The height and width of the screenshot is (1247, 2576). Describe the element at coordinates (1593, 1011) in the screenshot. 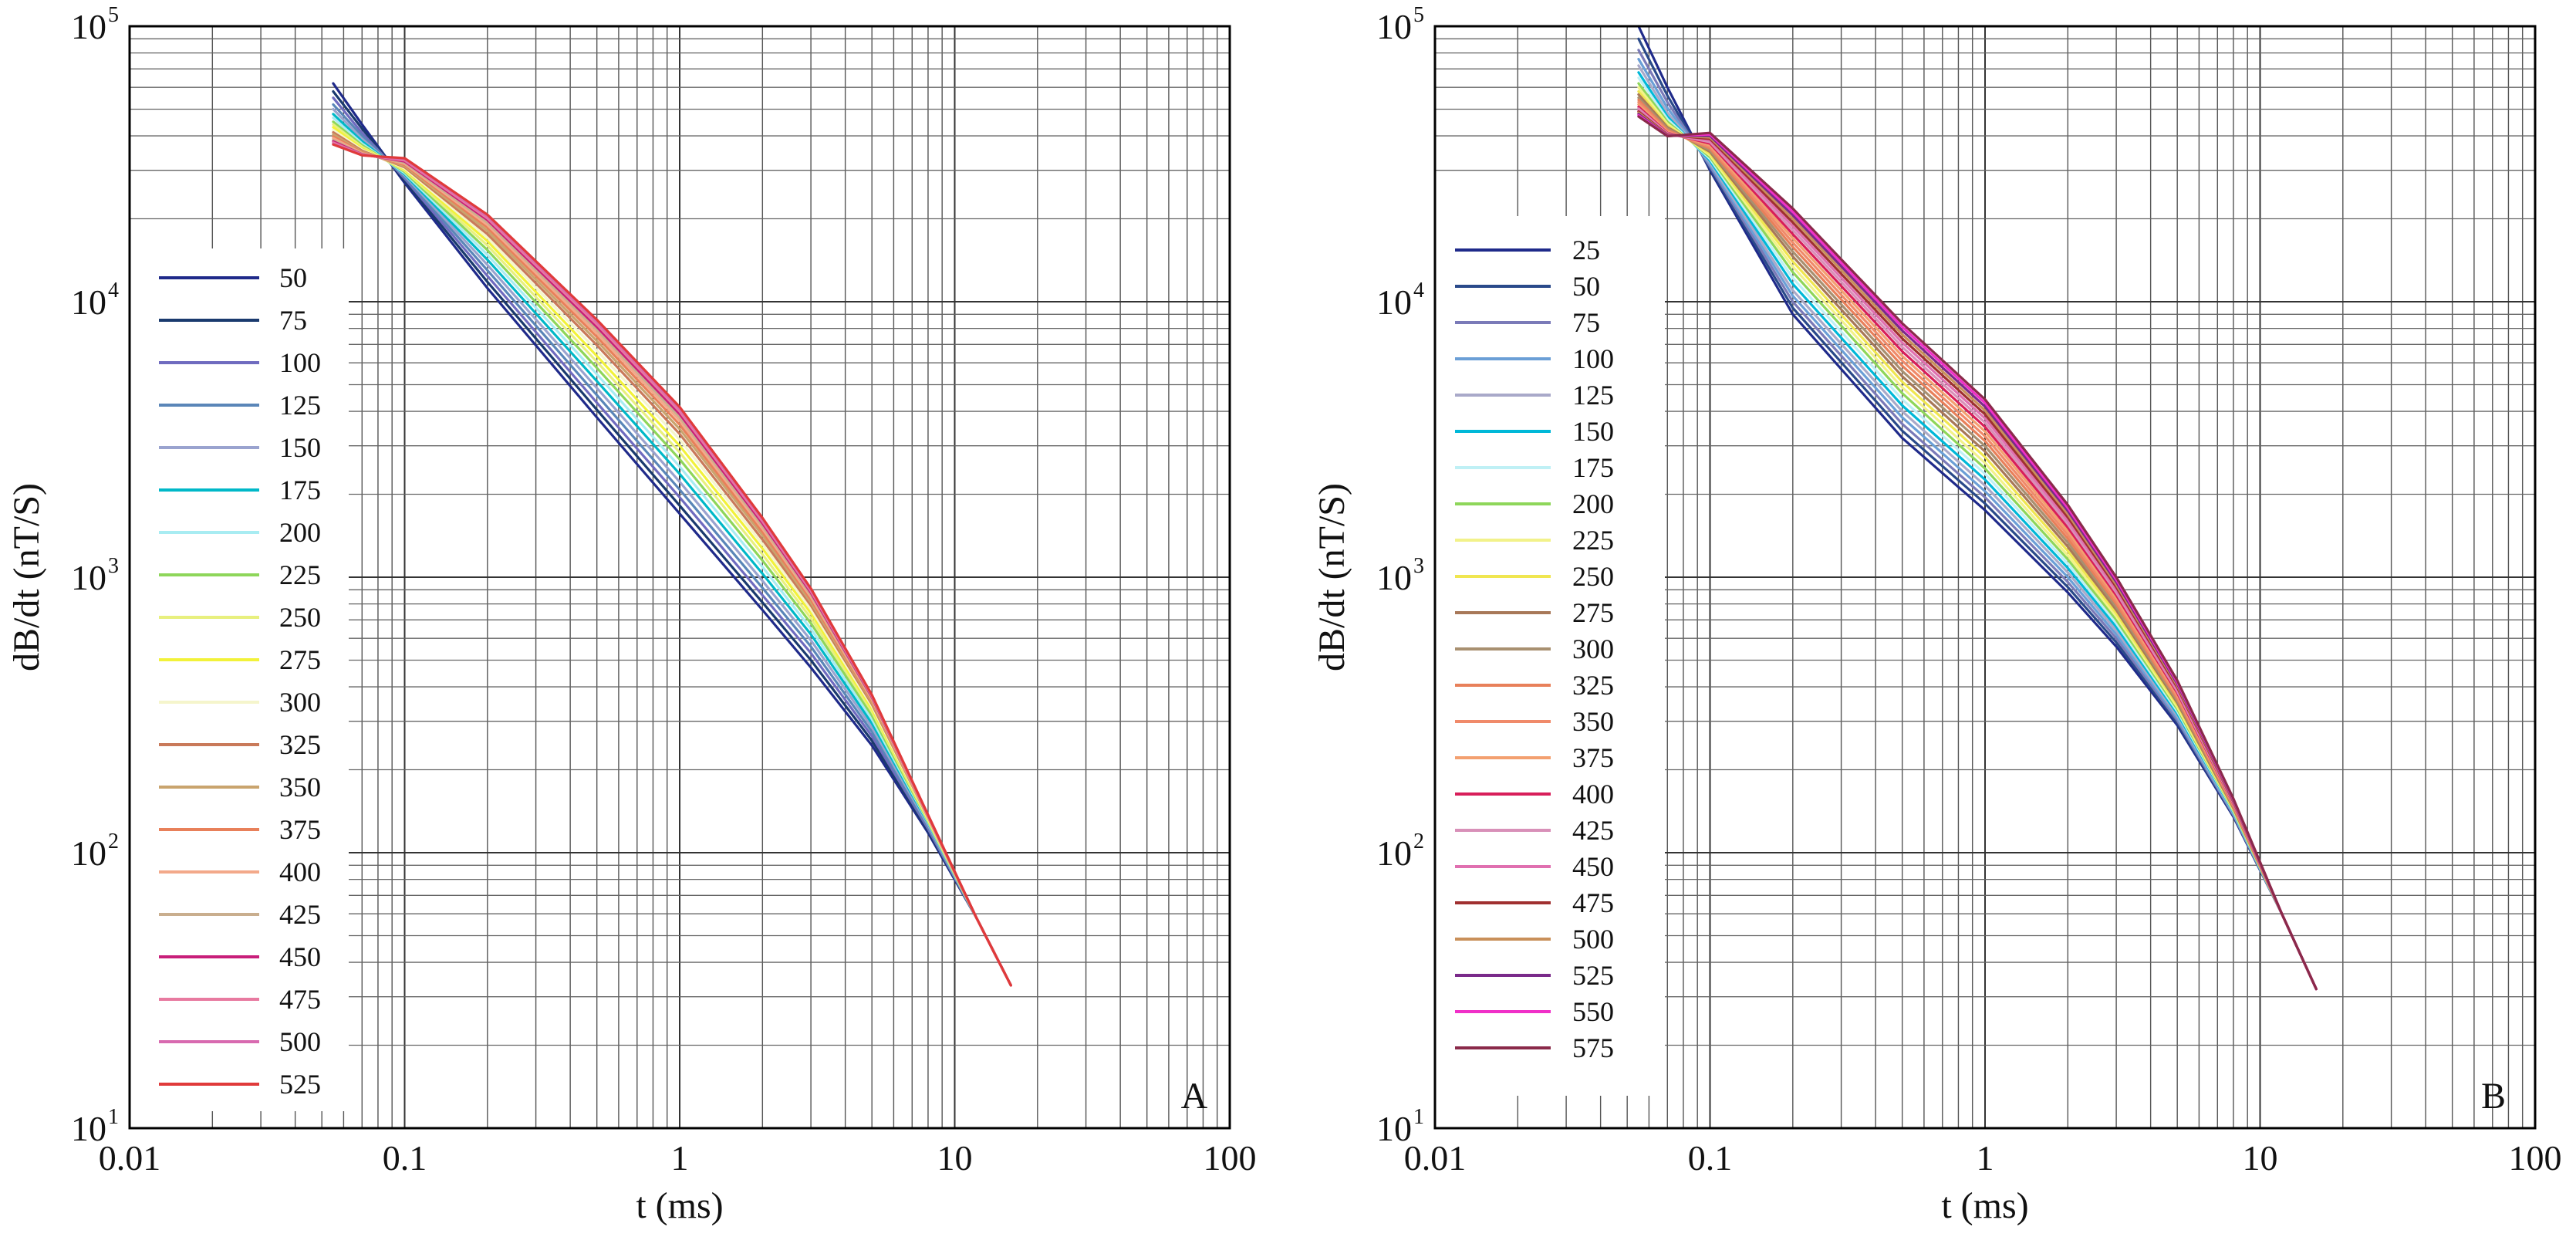

I see `legend-label-550: 550` at that location.